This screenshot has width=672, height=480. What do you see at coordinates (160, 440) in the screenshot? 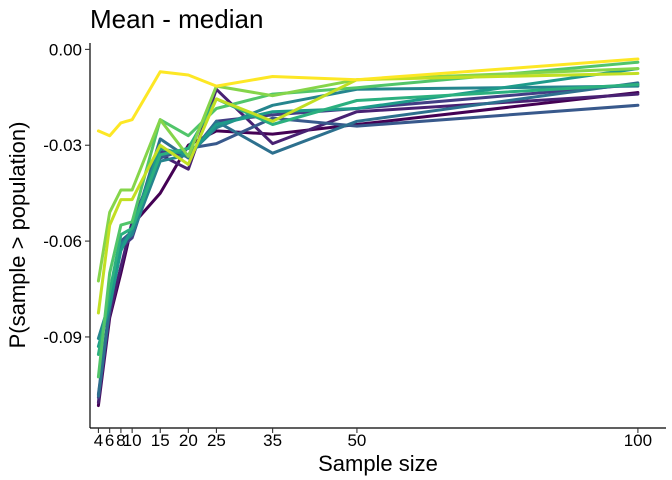
I see `x-tick-label: 15` at bounding box center [160, 440].